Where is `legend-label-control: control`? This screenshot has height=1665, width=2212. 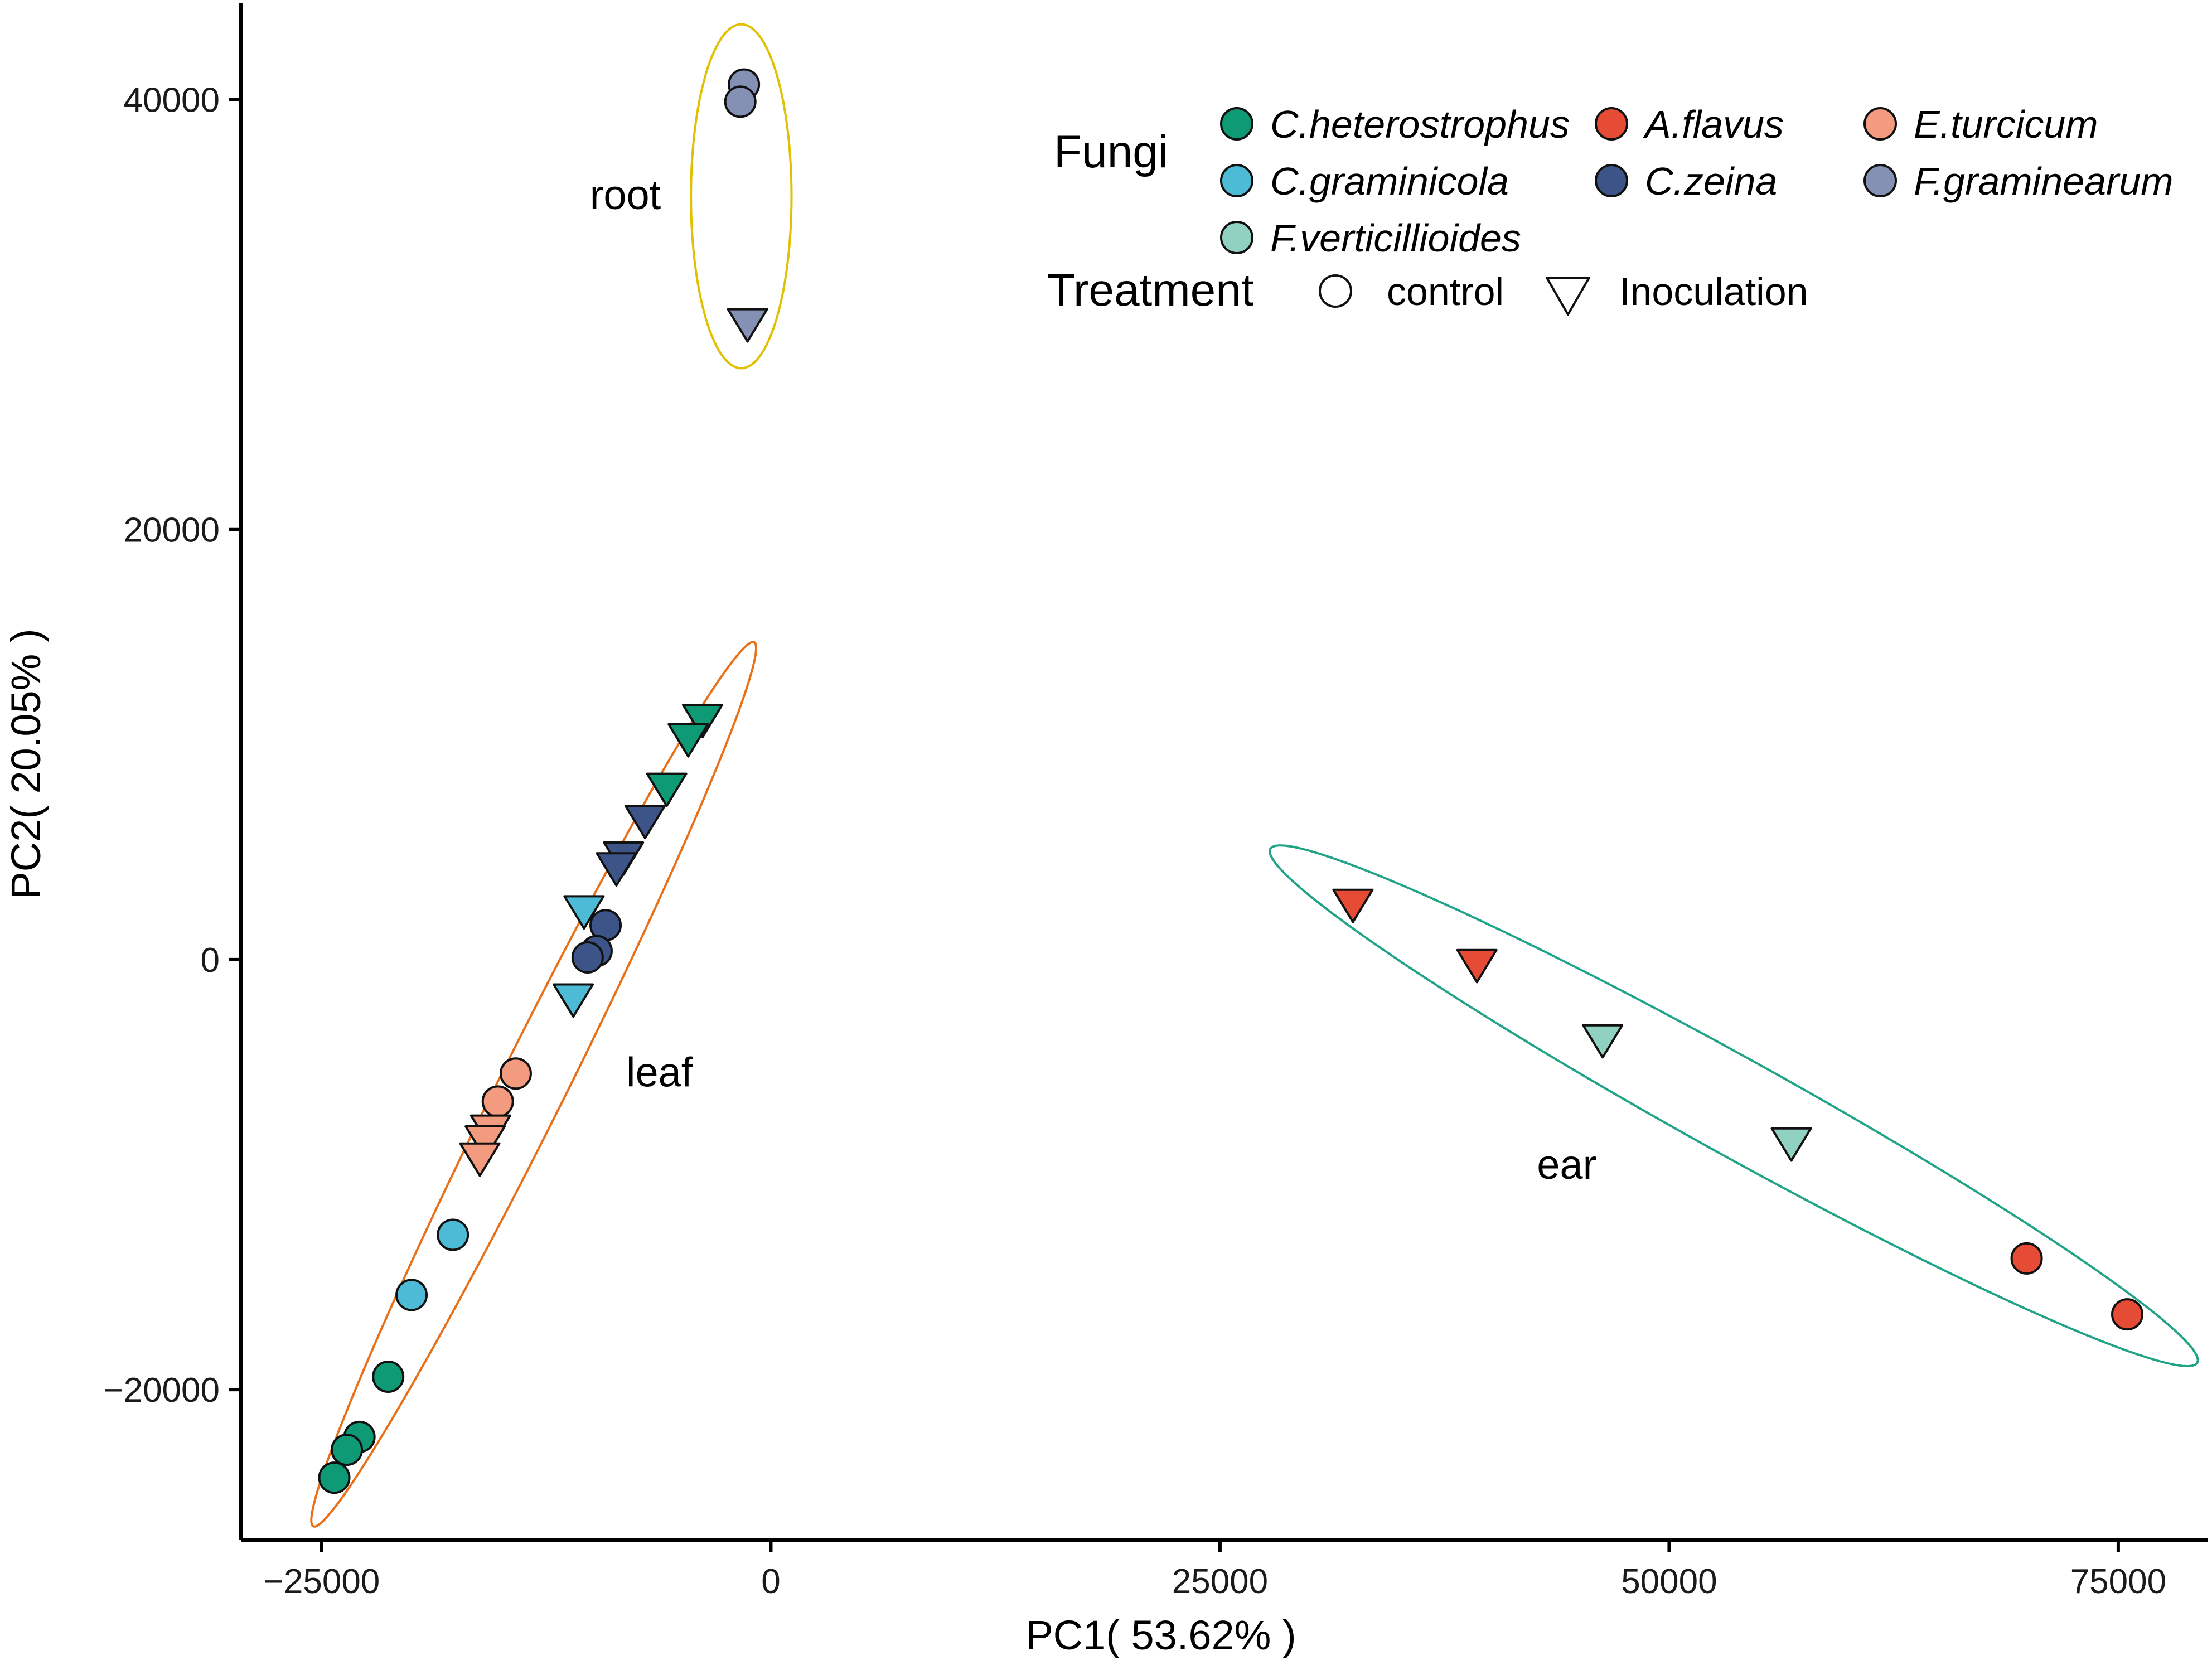 legend-label-control: control is located at coordinates (1445, 291).